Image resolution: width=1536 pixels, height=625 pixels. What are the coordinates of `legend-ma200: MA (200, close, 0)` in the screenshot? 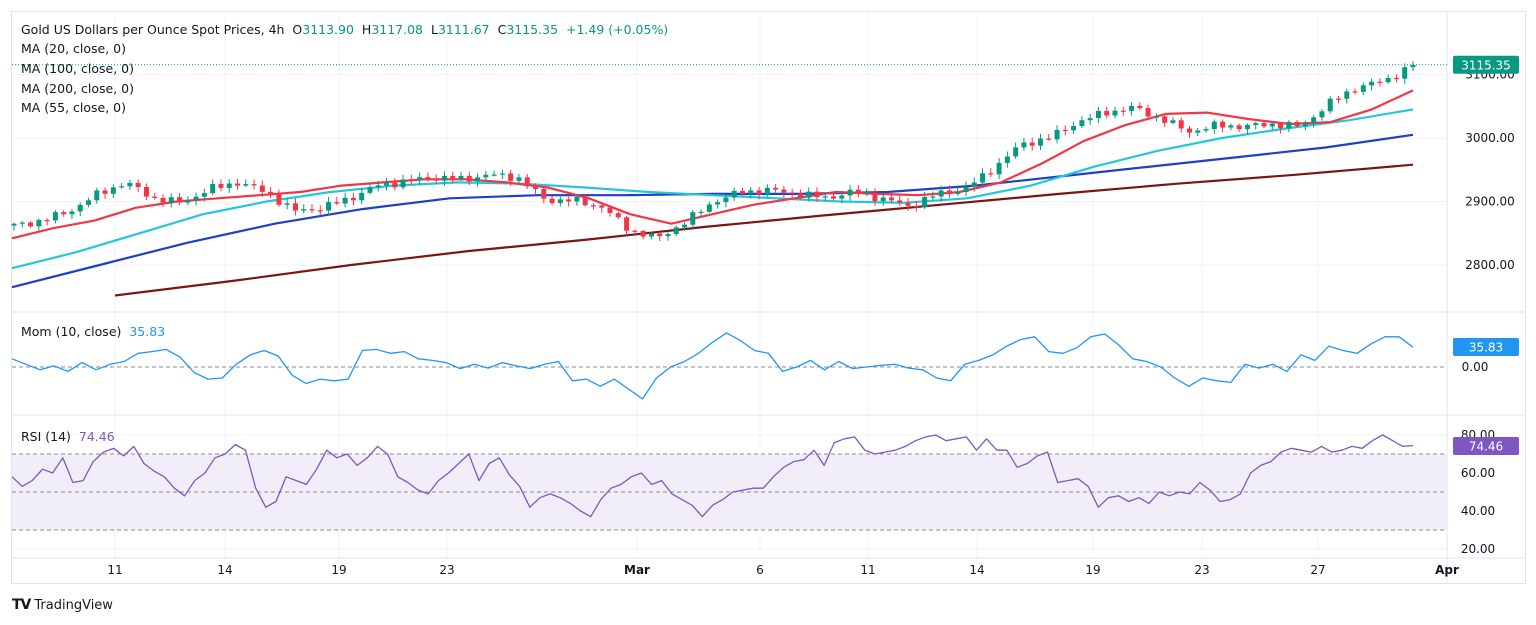 It's located at (77, 88).